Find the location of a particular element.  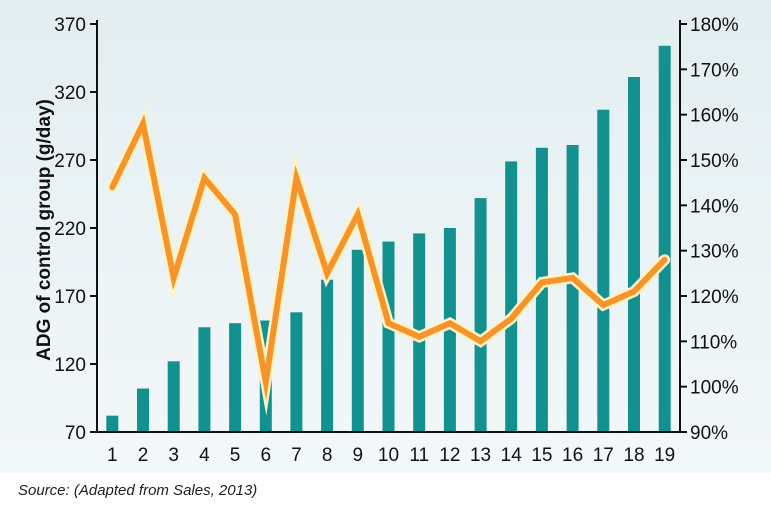

left-tick-label: 320 is located at coordinates (70, 93).